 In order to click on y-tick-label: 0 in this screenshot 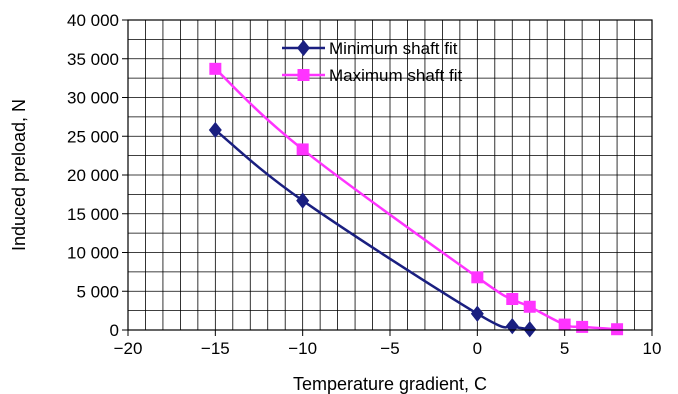, I will do `click(114, 330)`.